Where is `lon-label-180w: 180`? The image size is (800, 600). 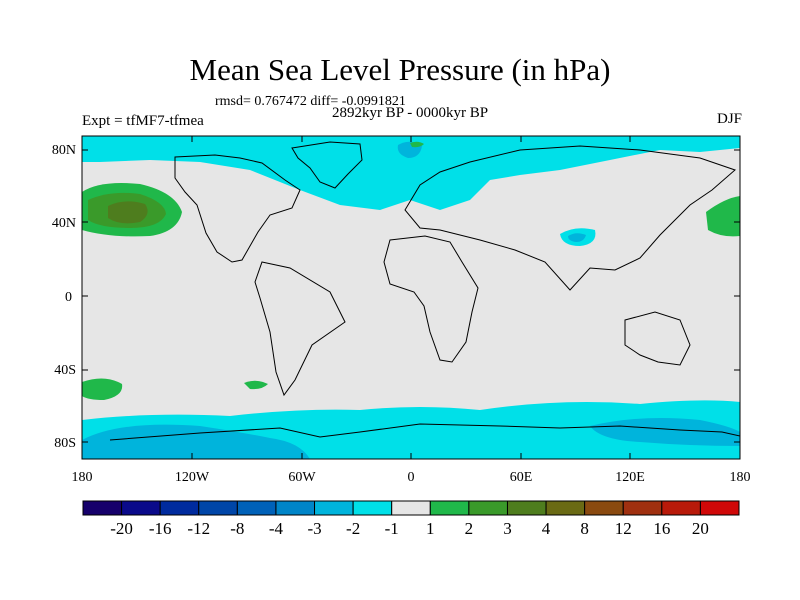 lon-label-180w: 180 is located at coordinates (82, 477).